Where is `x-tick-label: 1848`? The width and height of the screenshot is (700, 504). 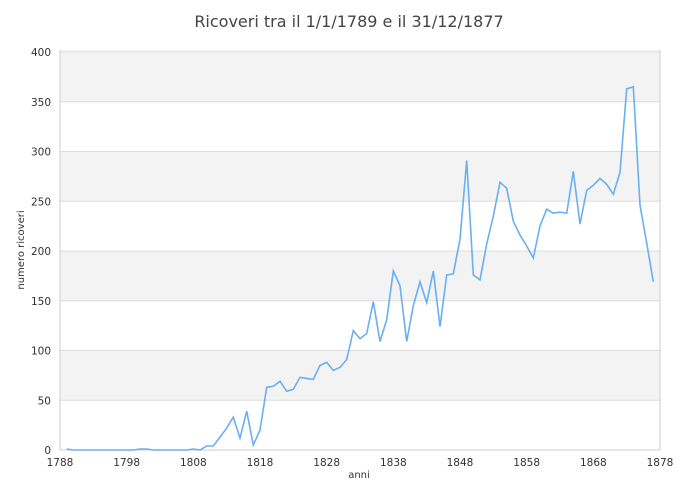
x-tick-label: 1848 is located at coordinates (460, 463).